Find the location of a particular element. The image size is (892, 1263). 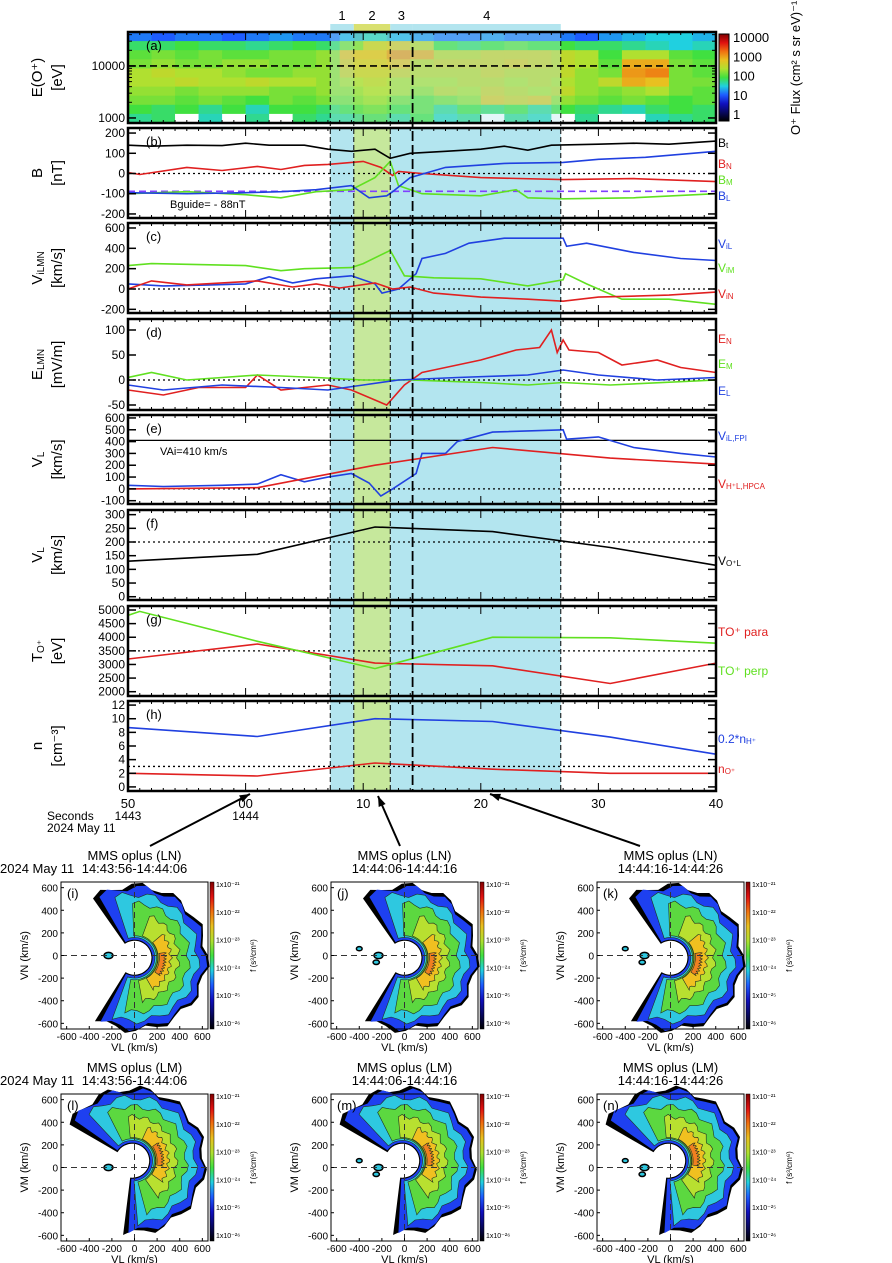

y-tick-label: 4500 is located at coordinates (111, 624).